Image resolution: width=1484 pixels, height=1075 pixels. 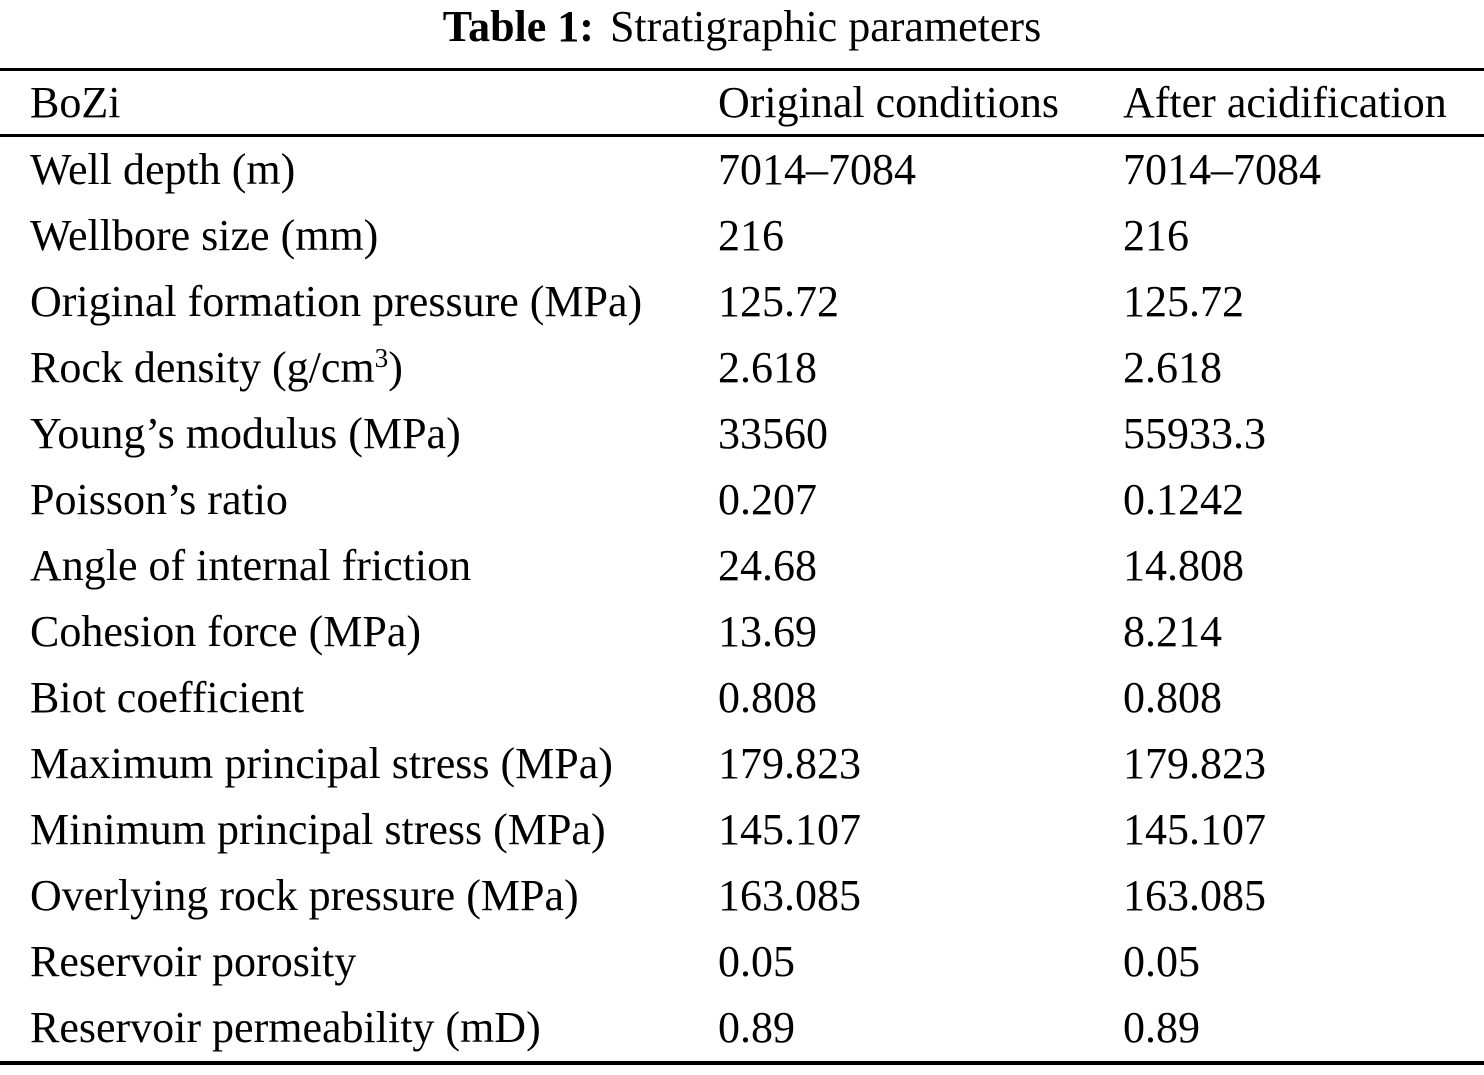 What do you see at coordinates (1194, 829) in the screenshot?
I see `acidified-value-cell: 145.107` at bounding box center [1194, 829].